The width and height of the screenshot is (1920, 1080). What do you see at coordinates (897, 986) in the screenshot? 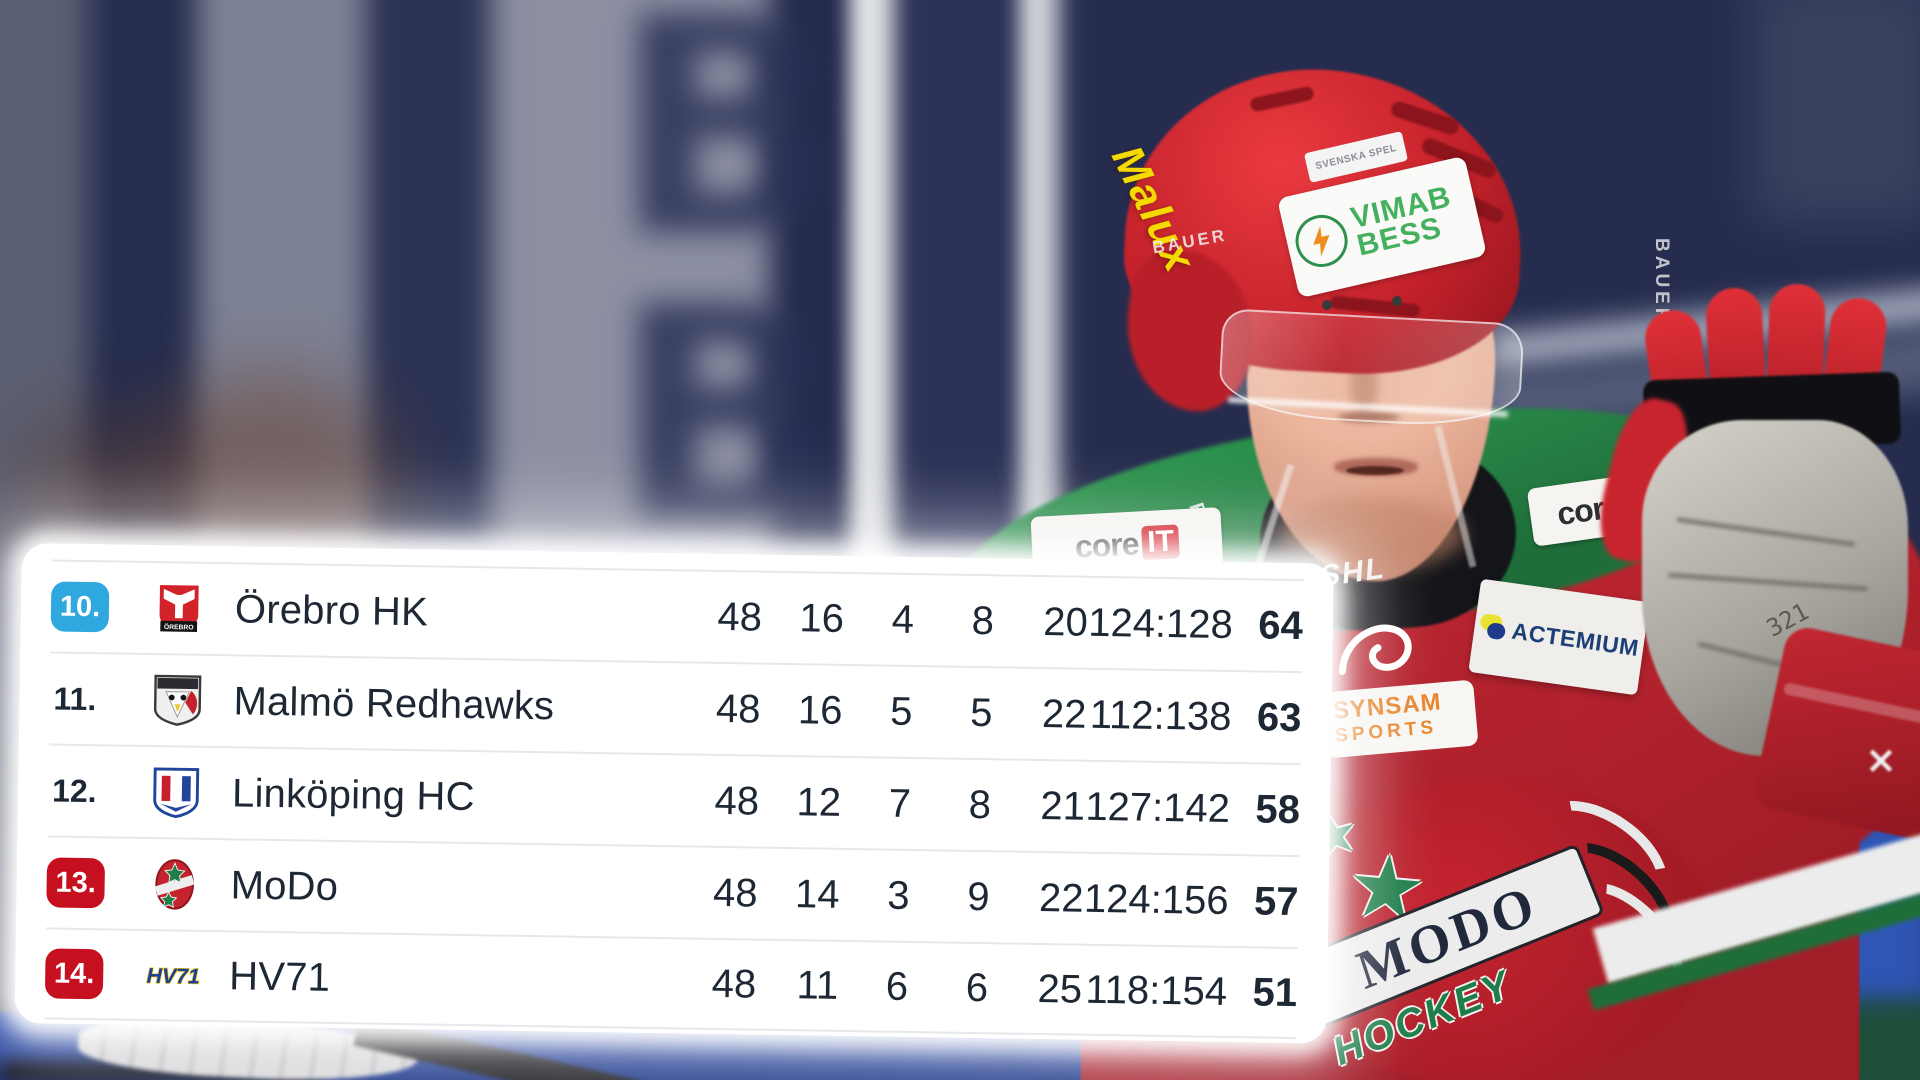
I see `stat-ot-wins: 6` at bounding box center [897, 986].